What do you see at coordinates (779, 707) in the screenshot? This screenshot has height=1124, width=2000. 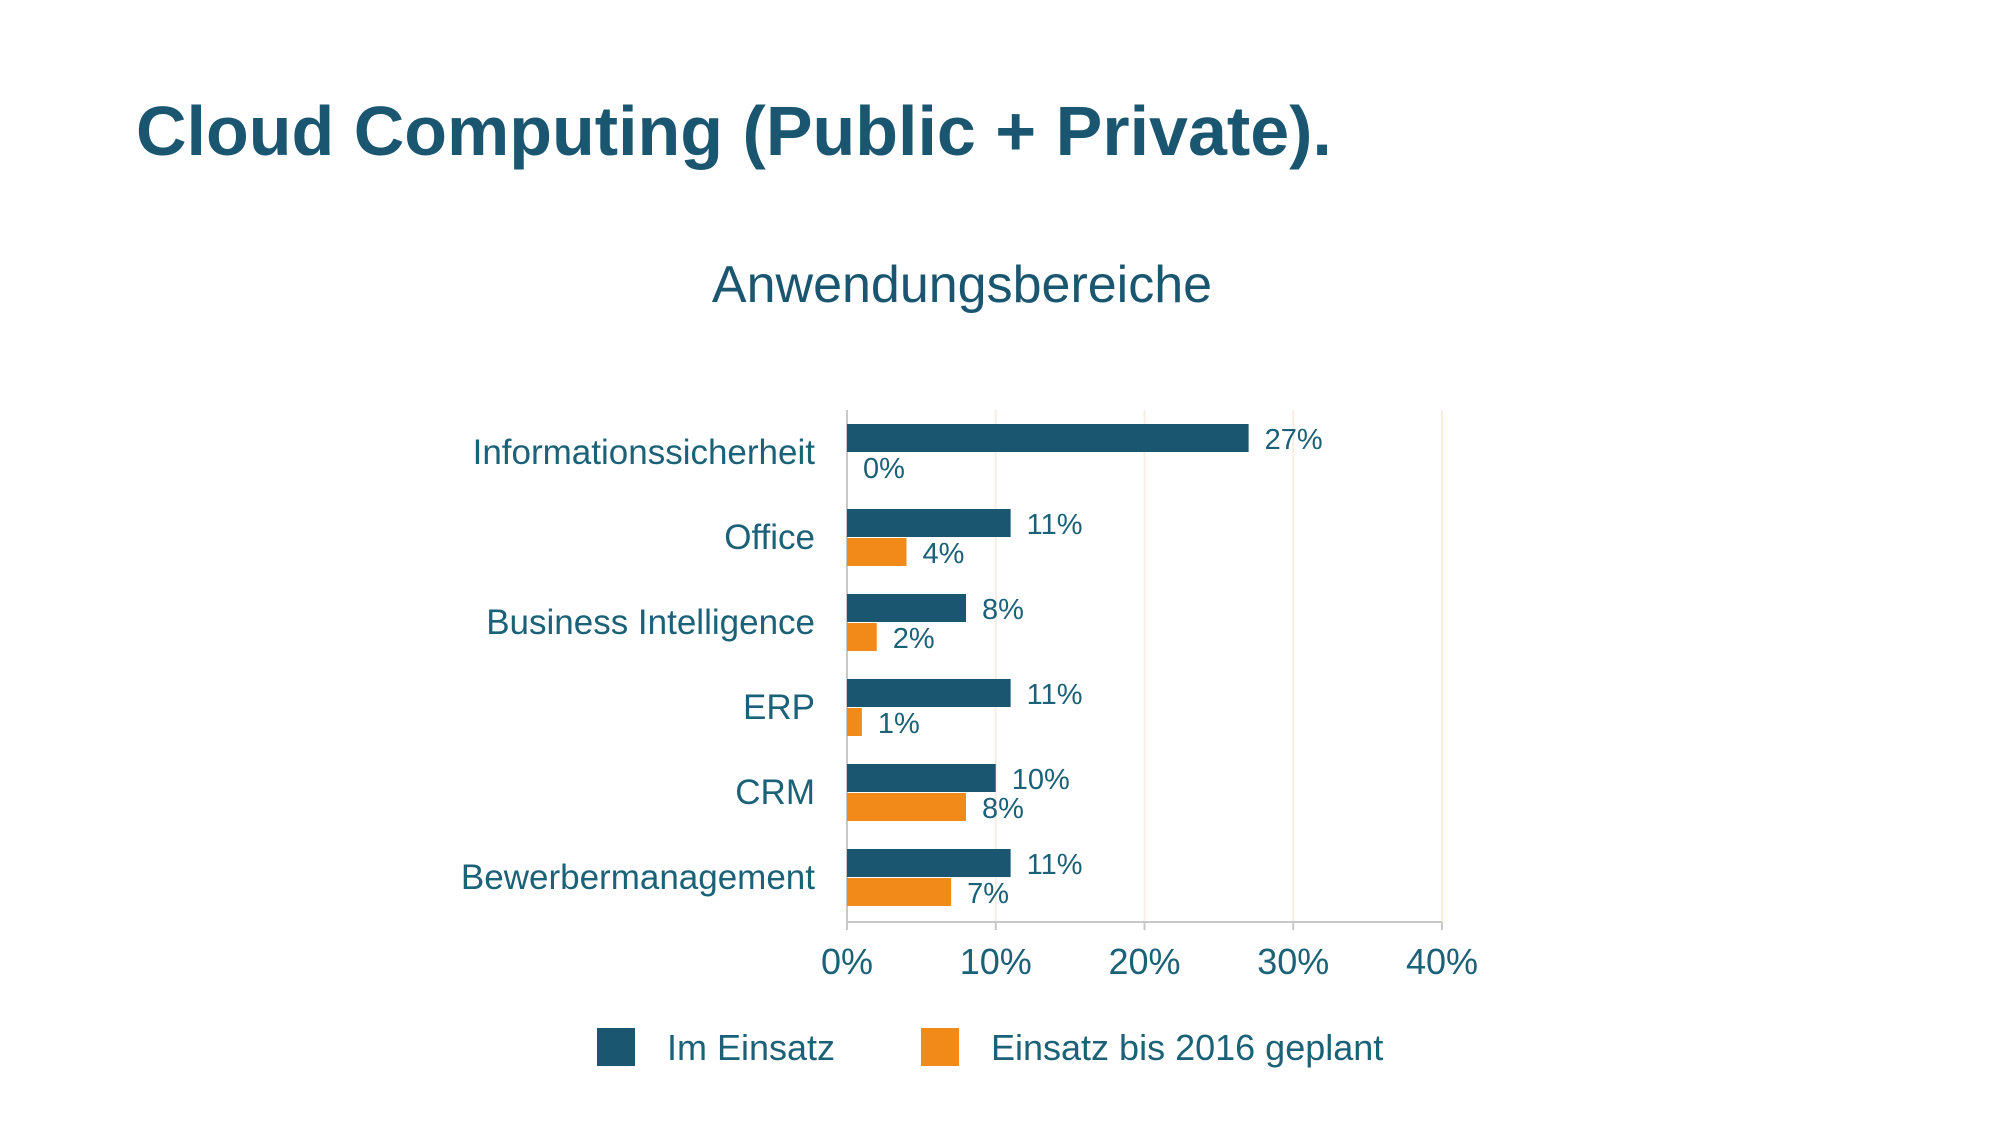 I see `category-label: ERP` at bounding box center [779, 707].